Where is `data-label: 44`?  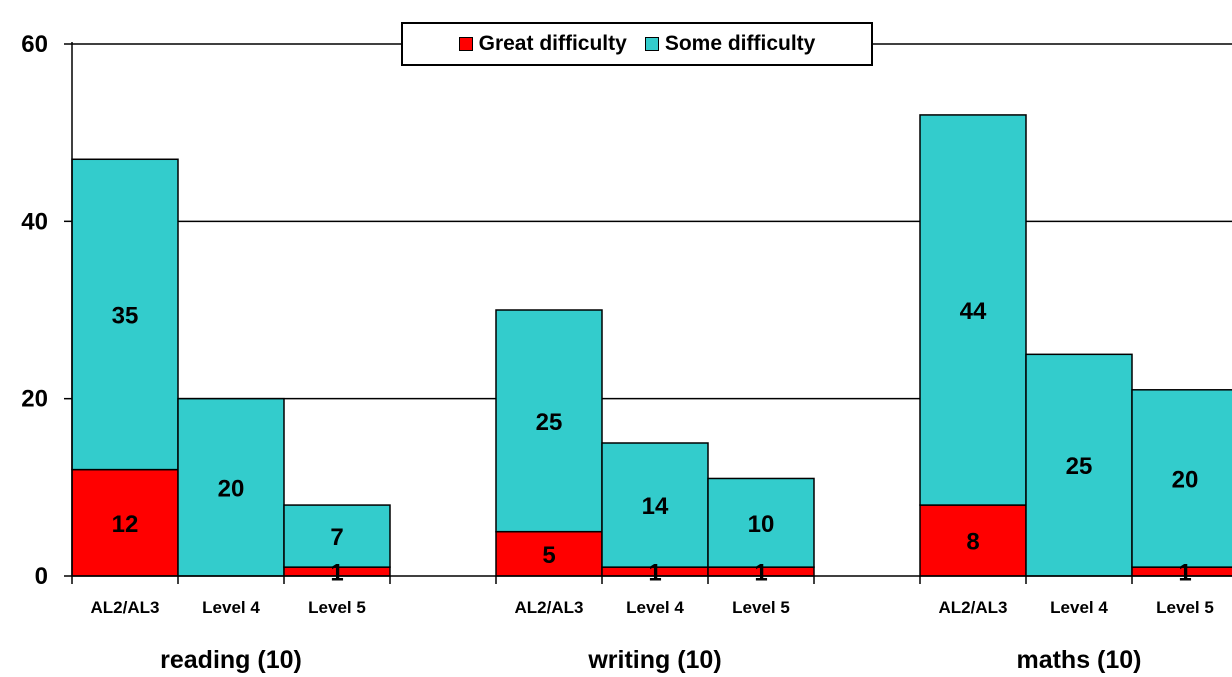
data-label: 44 is located at coordinates (973, 311).